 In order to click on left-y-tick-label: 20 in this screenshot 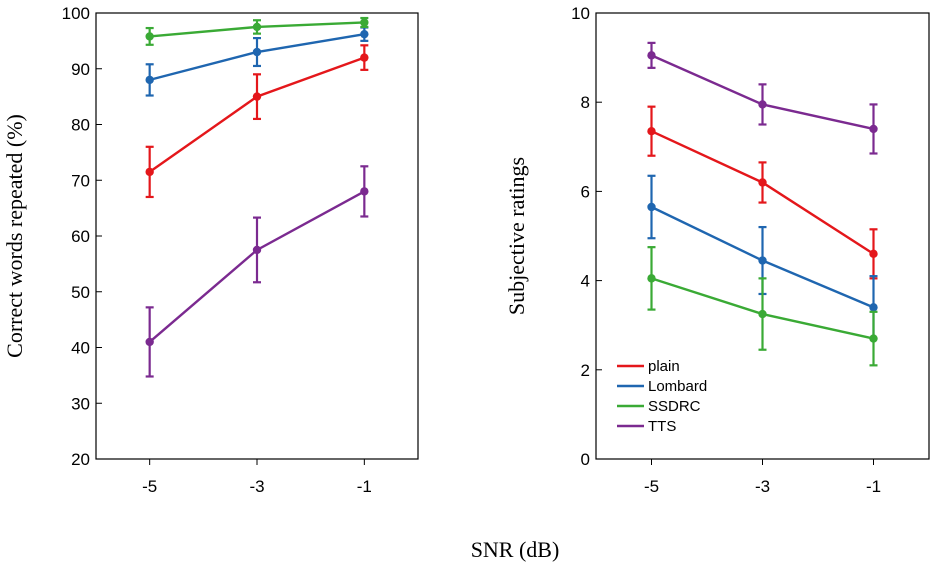, I will do `click(80, 459)`.